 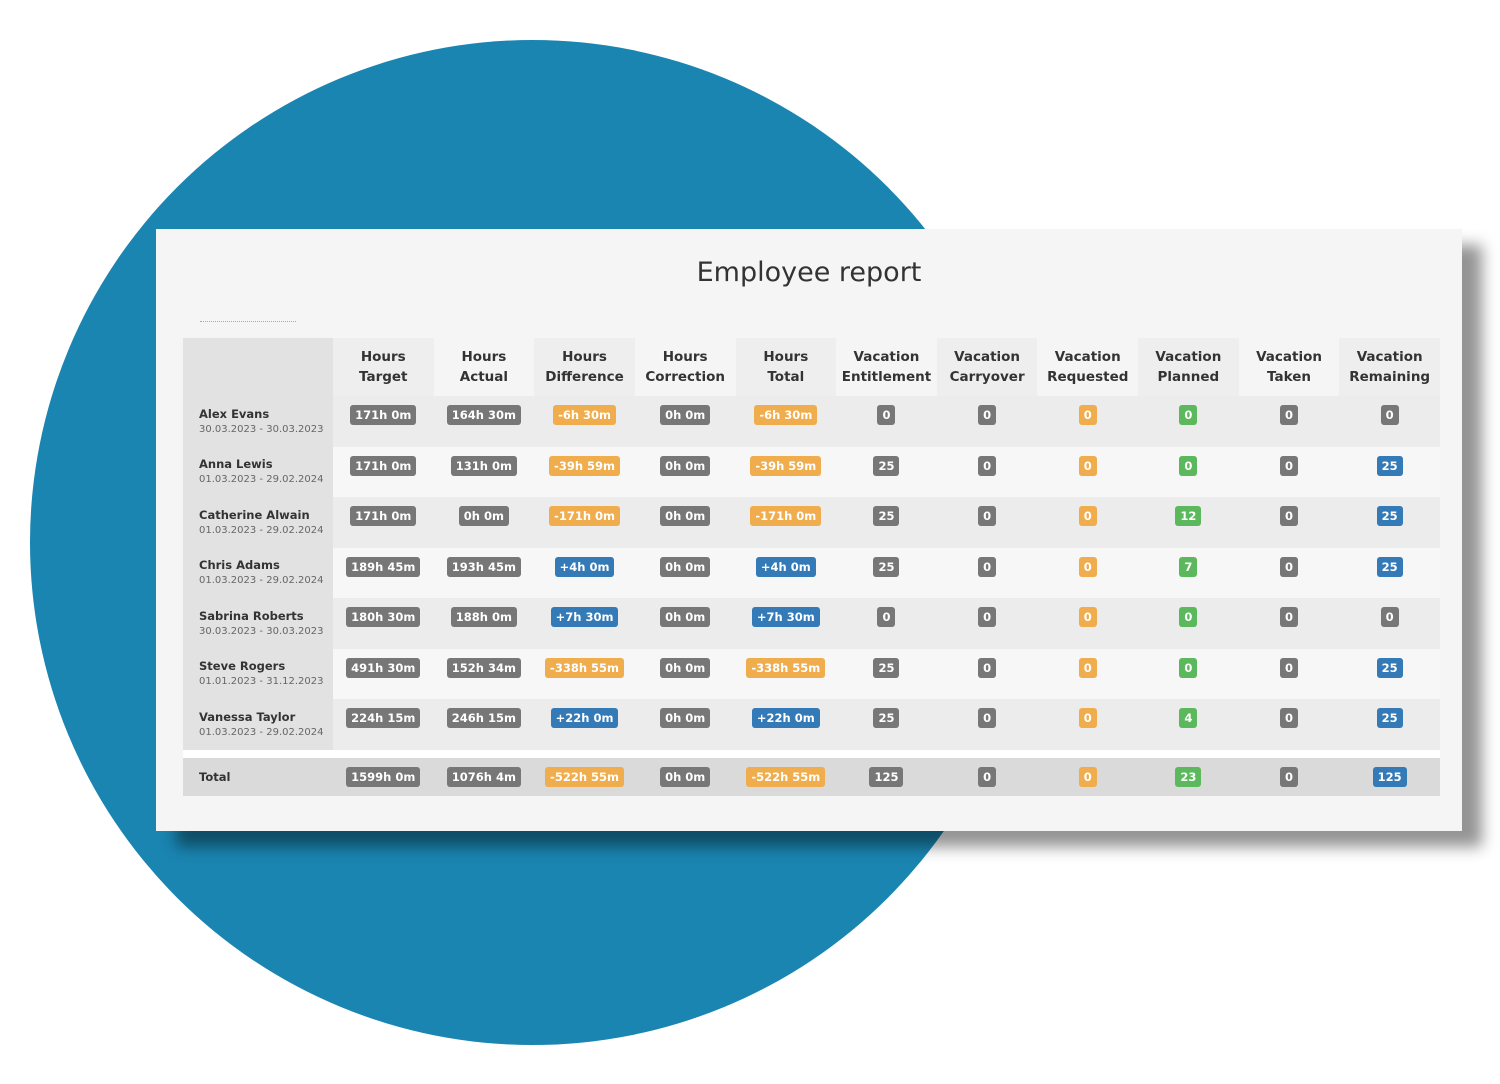 I want to click on value-cell: 23, so click(x=1188, y=777).